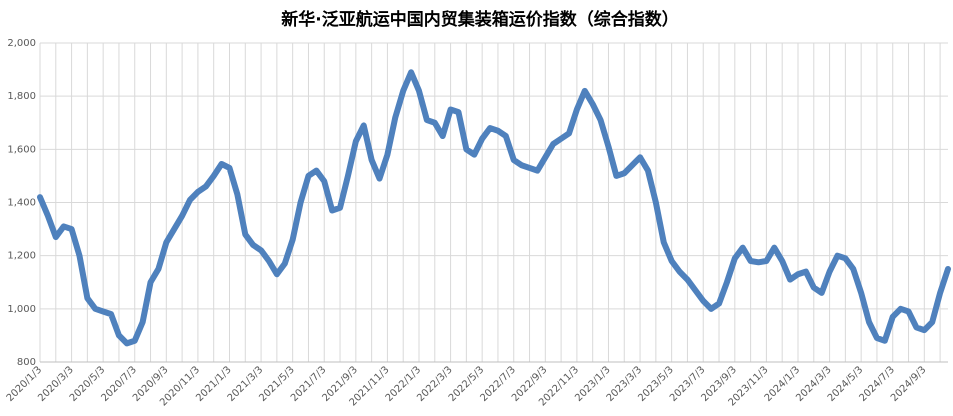  I want to click on y-tick-label: 1,800, so click(21, 96).